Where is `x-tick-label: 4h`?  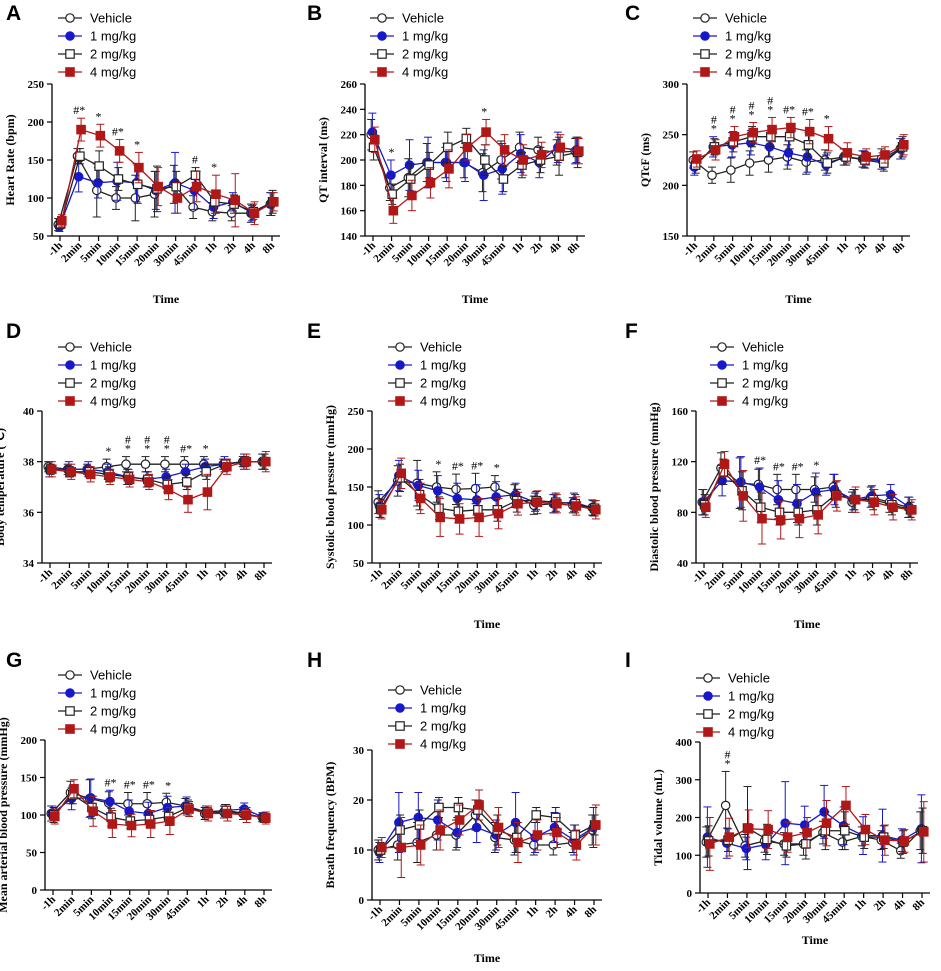 x-tick-label: 4h is located at coordinates (249, 248).